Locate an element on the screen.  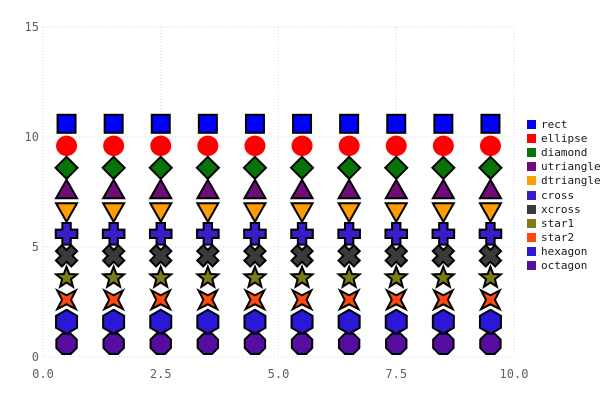
legend-label: hexagon is located at coordinates (564, 252).